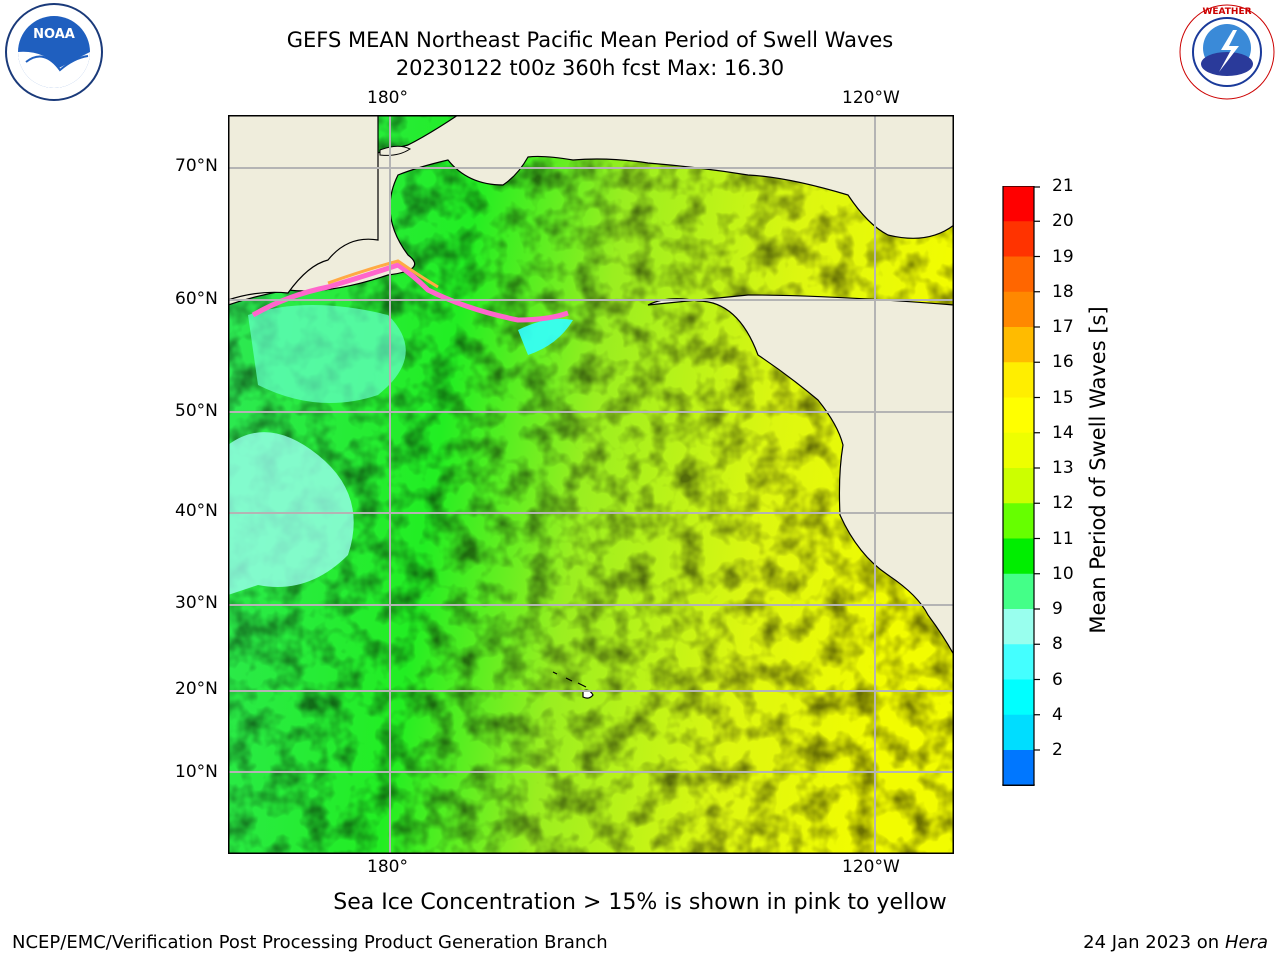 The image size is (1280, 960). Describe the element at coordinates (1063, 327) in the screenshot. I see `colorbar-tick-label: 17` at that location.